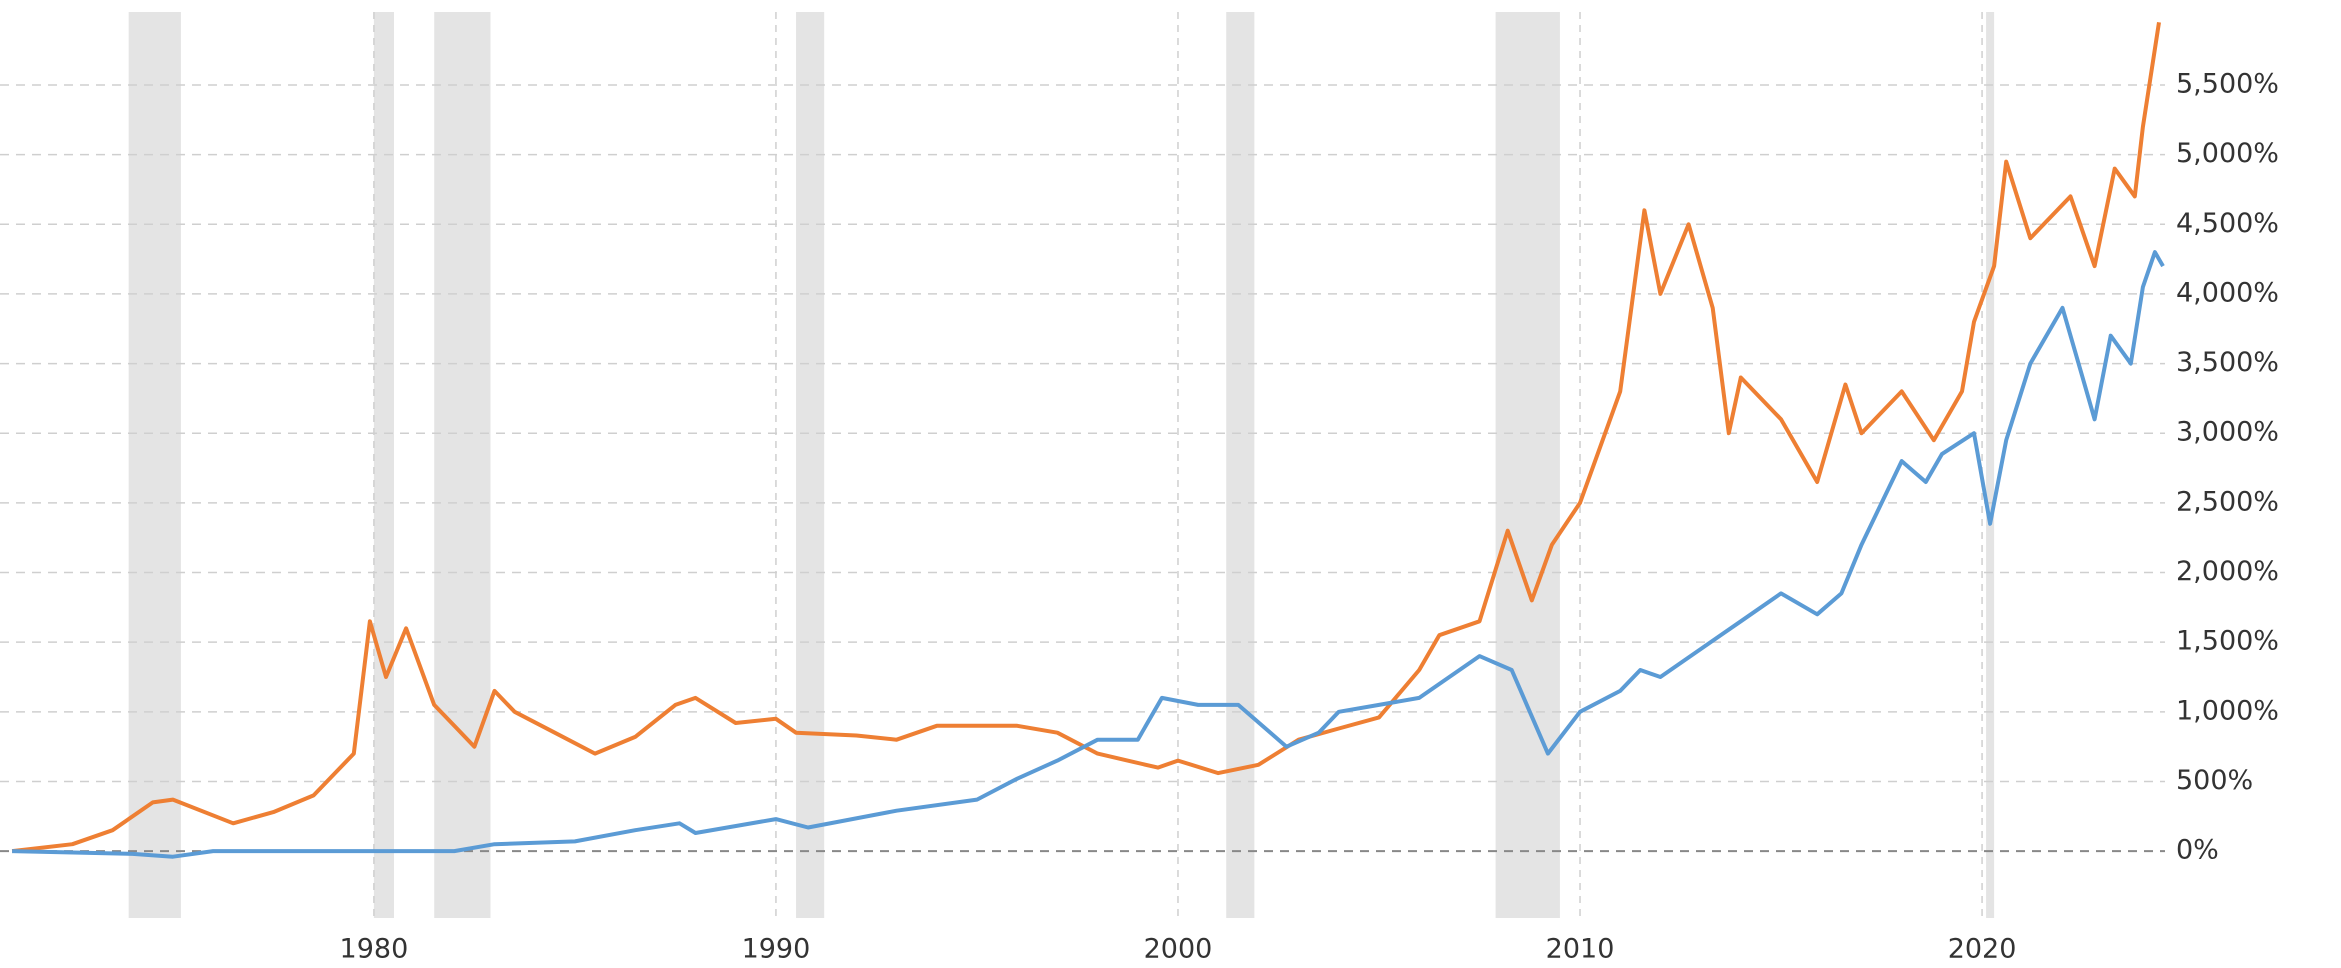 The width and height of the screenshot is (2341, 968). What do you see at coordinates (1178, 949) in the screenshot?
I see `x-tick-label: 2000` at bounding box center [1178, 949].